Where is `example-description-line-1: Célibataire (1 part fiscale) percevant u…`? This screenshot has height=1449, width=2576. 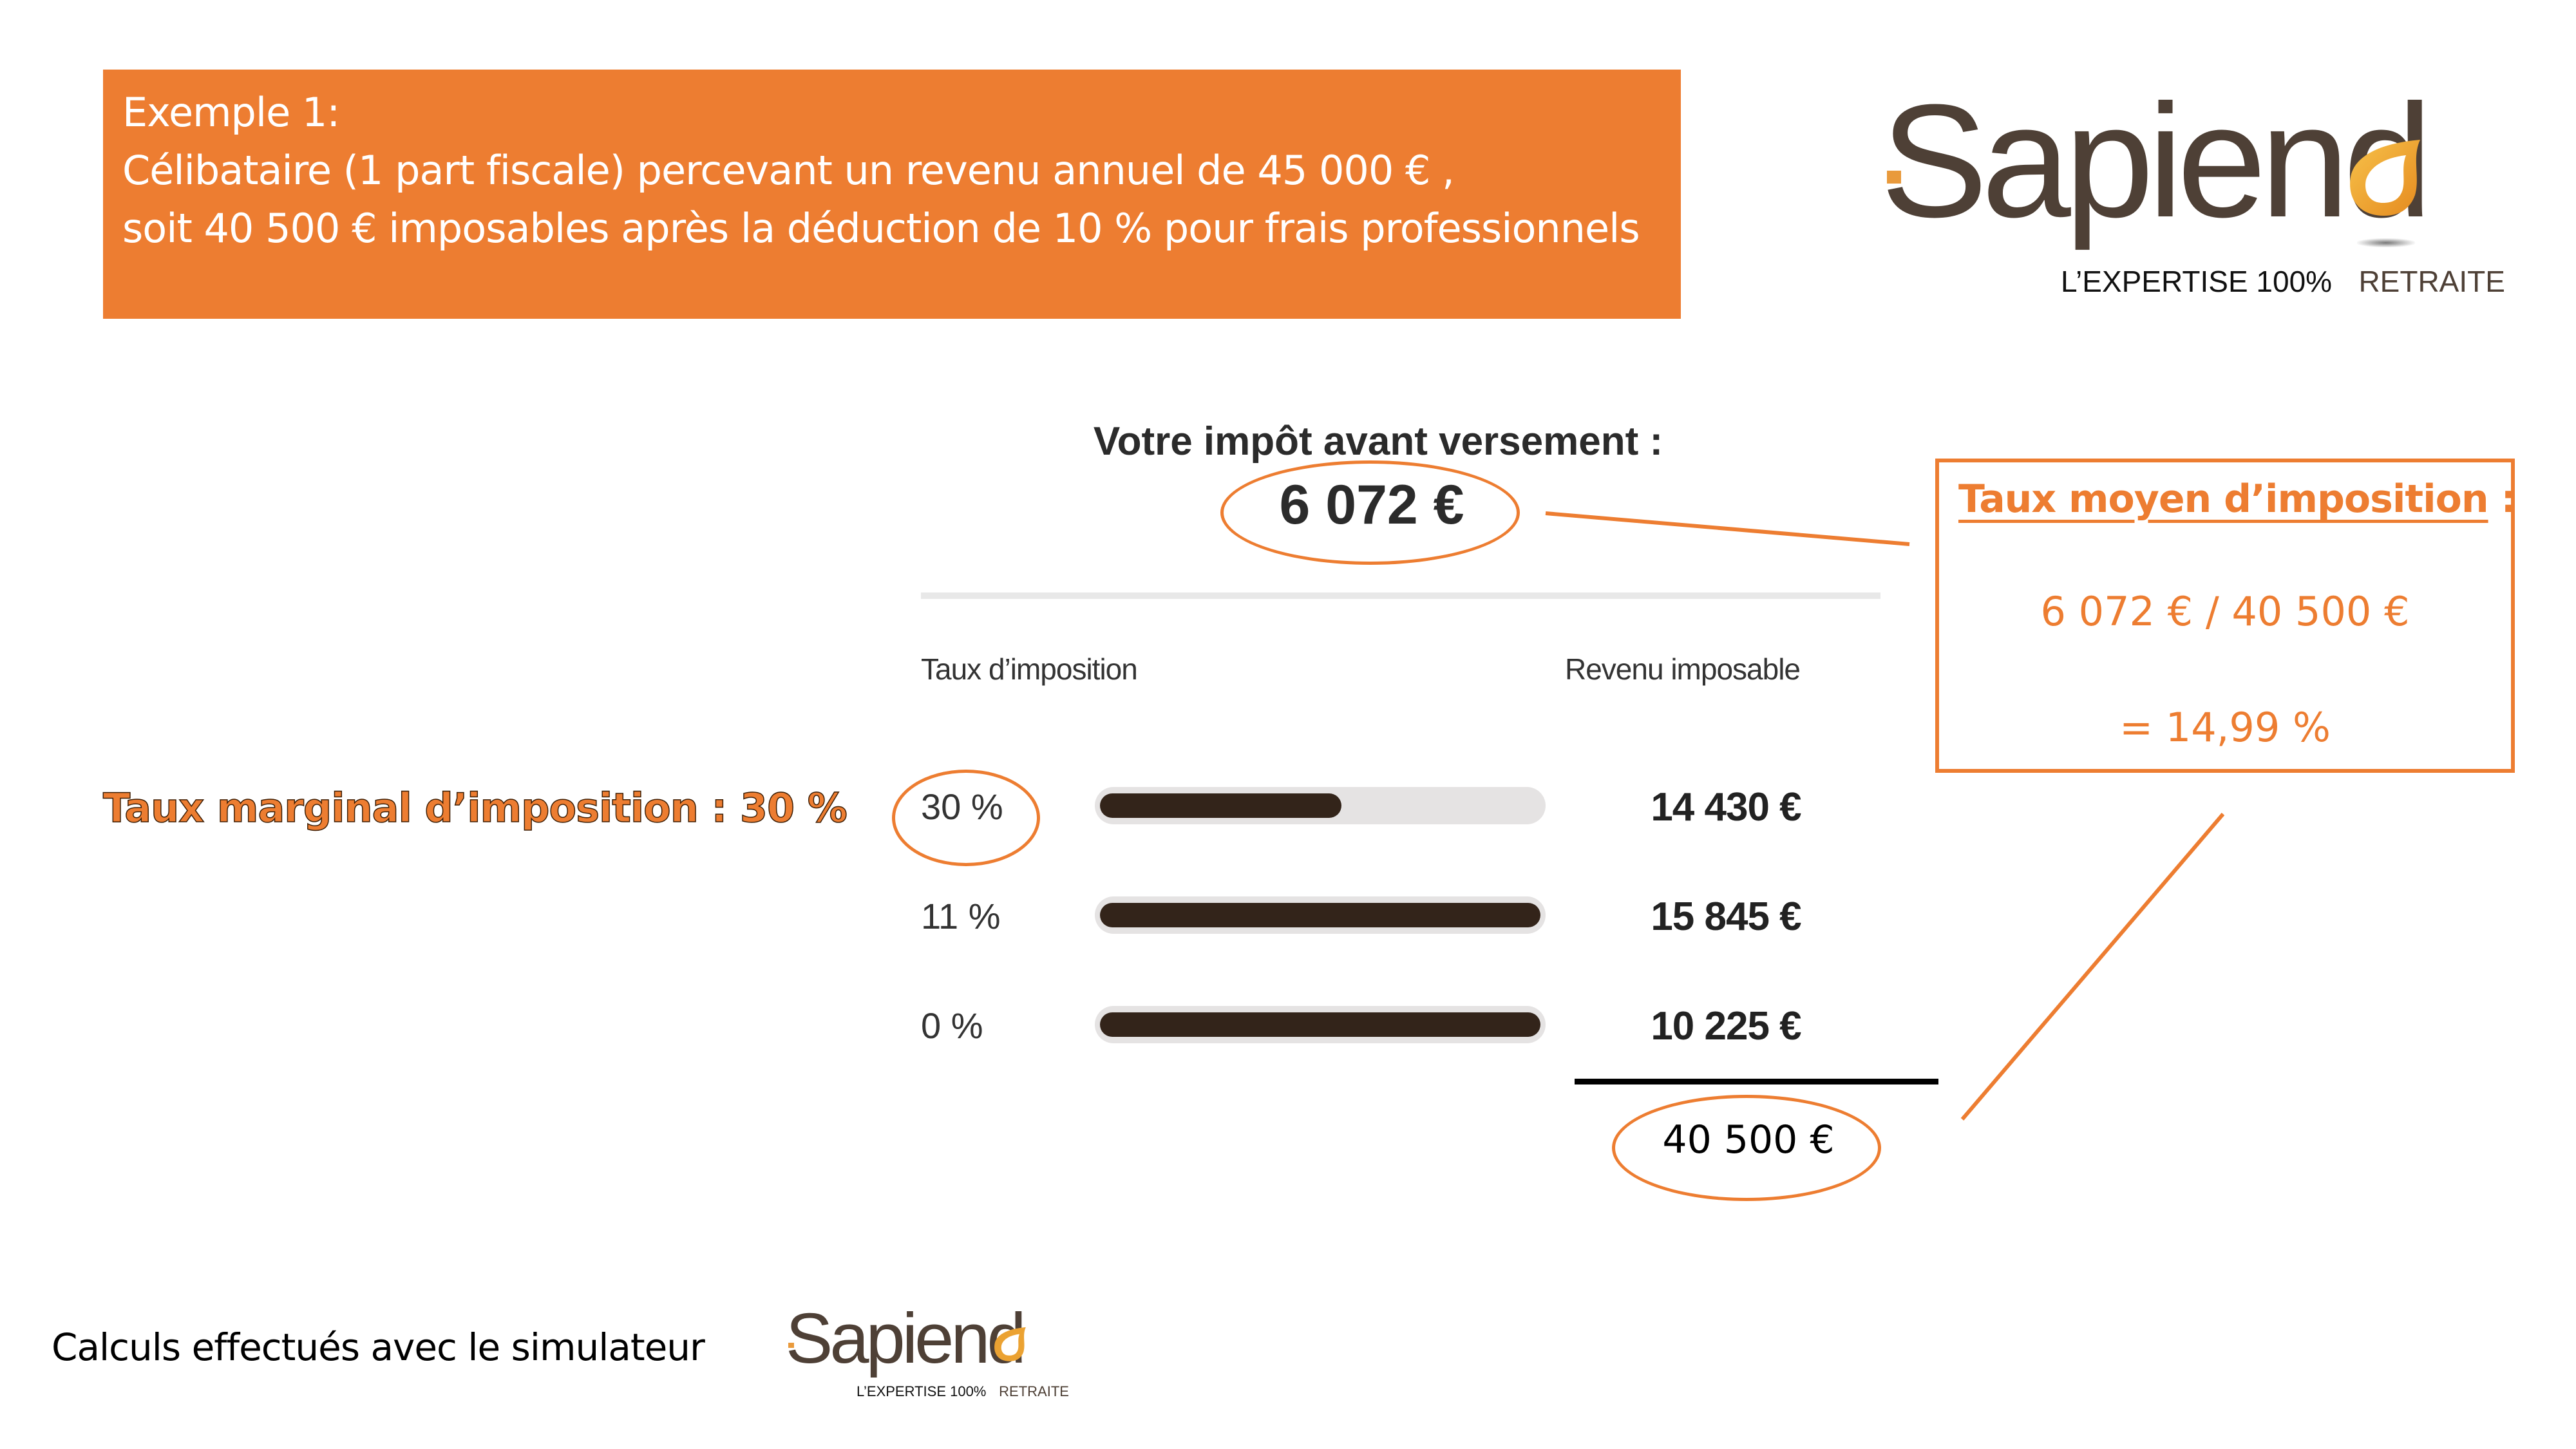
example-description-line-1: Célibataire (1 part fiscale) percevant u… is located at coordinates (788, 170).